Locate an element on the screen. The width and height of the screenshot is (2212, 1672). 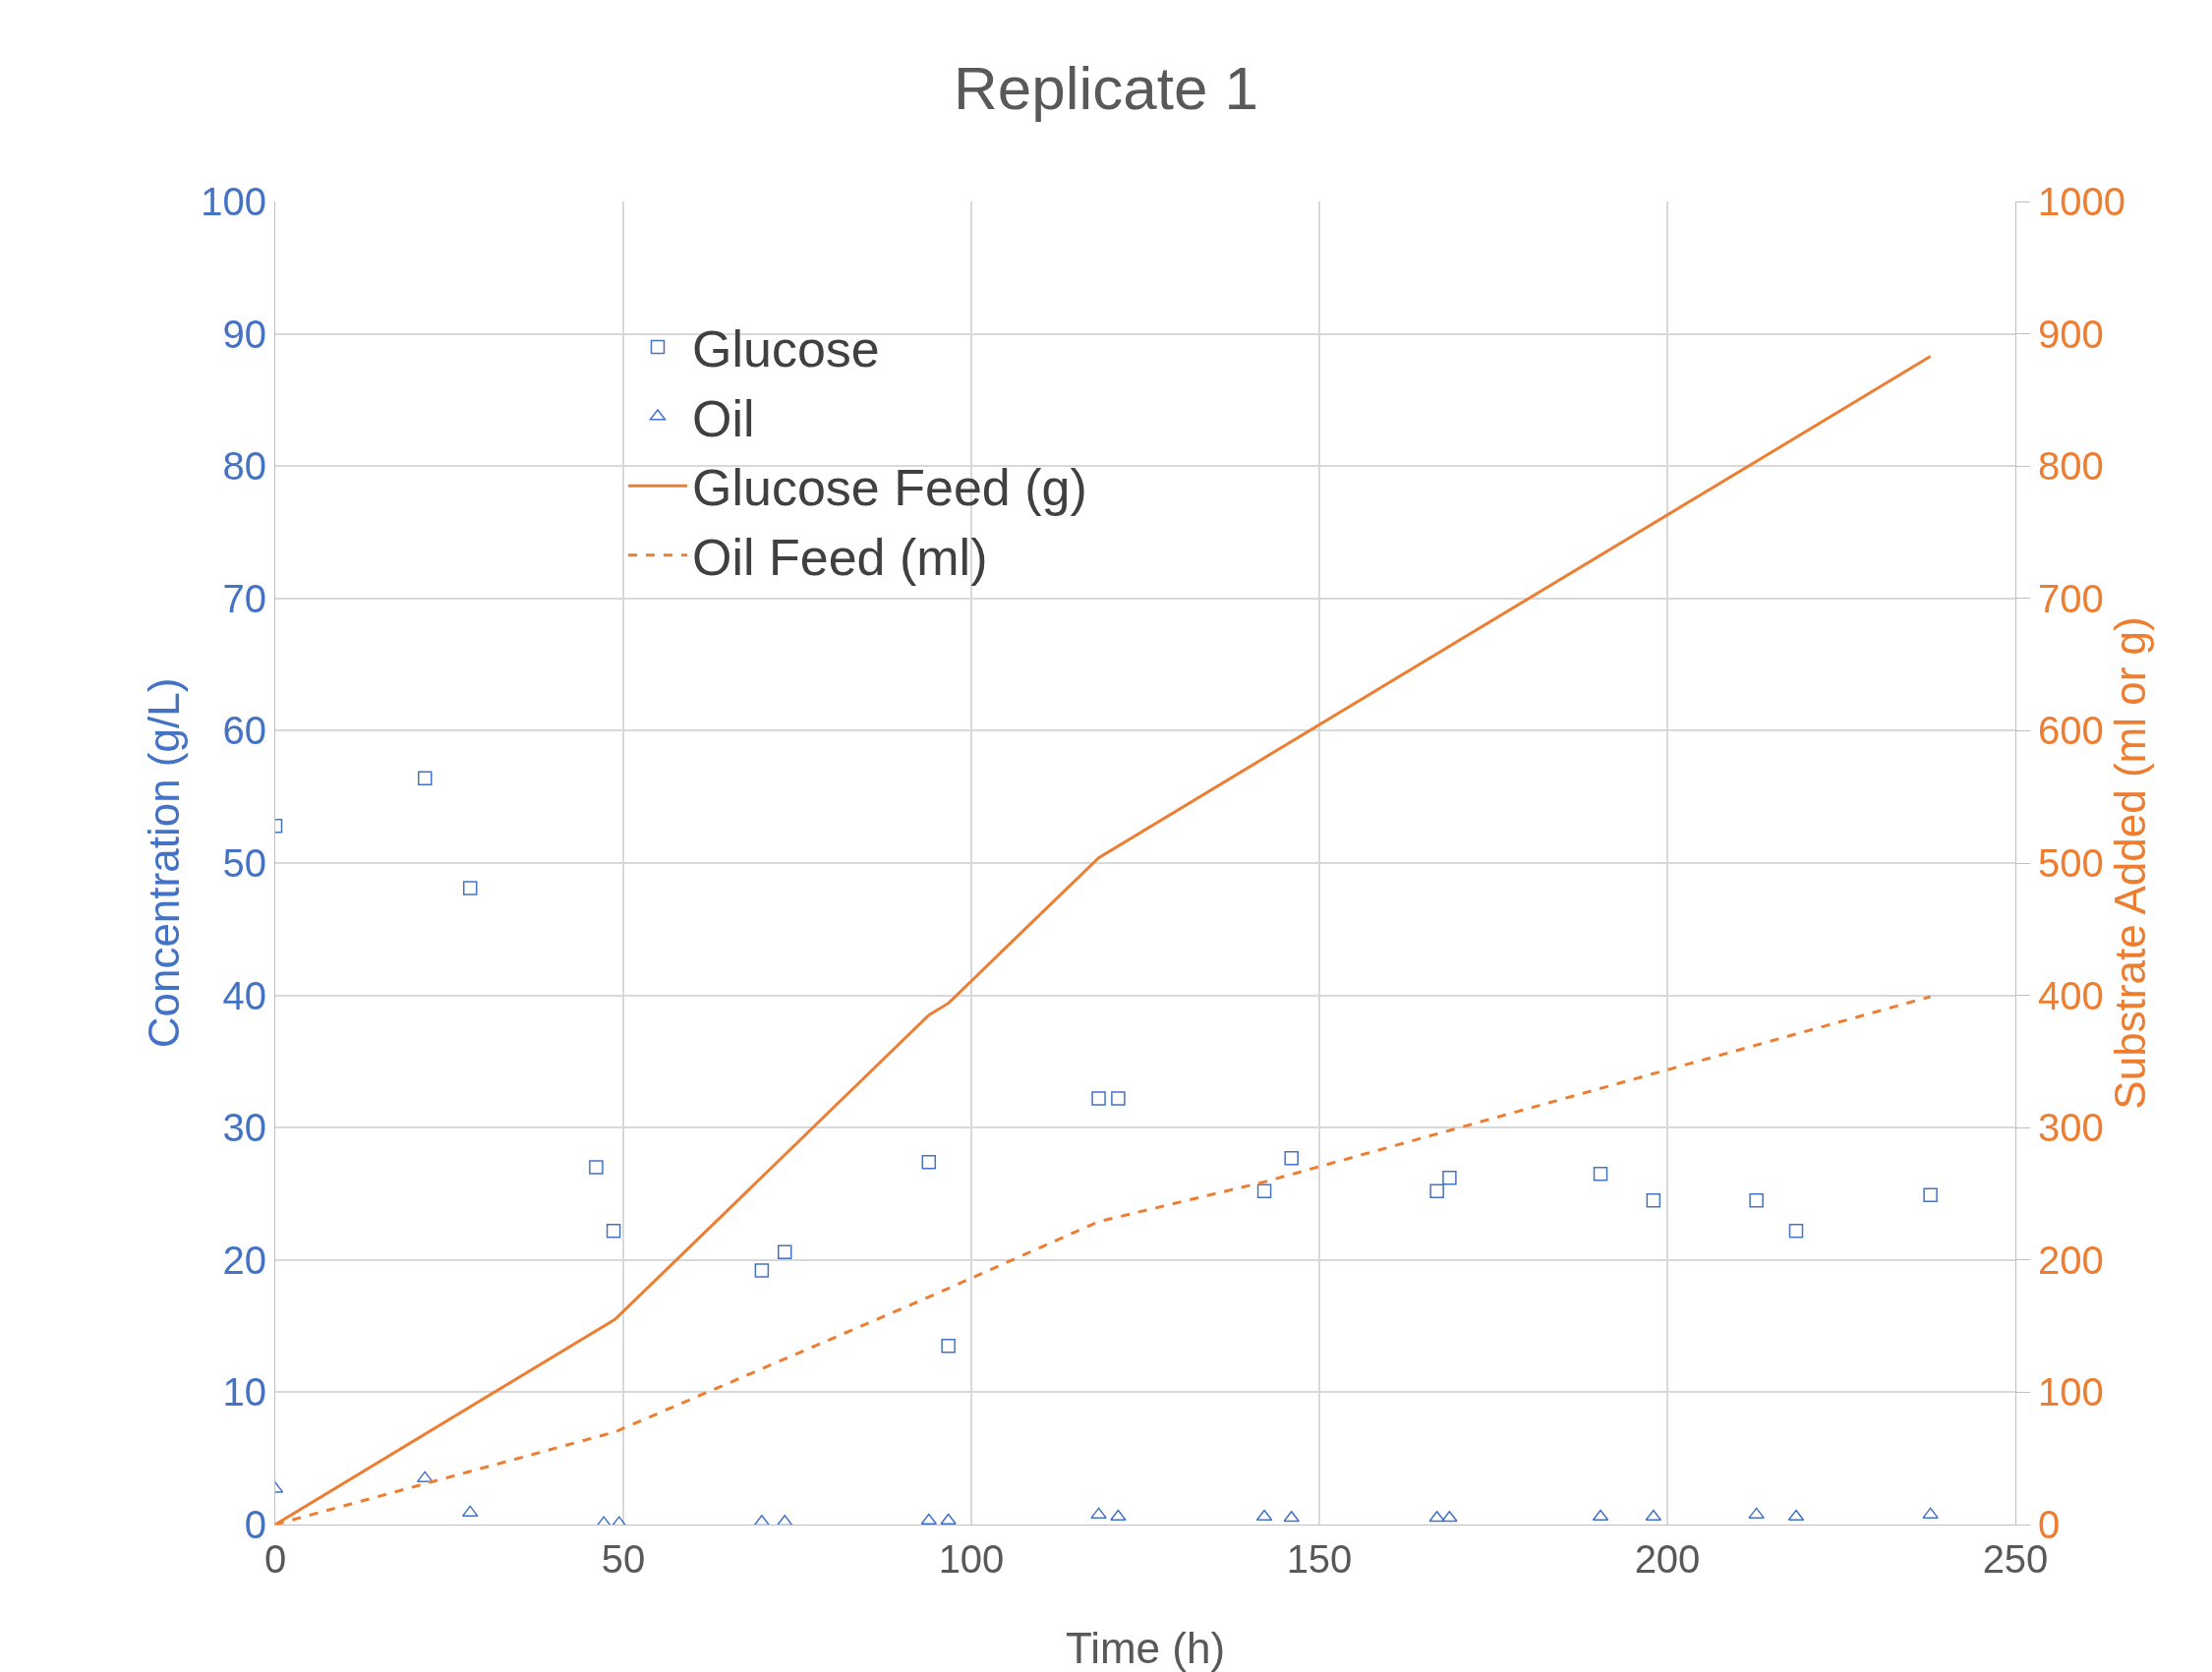
y-tick-label: 90 is located at coordinates (244, 334).